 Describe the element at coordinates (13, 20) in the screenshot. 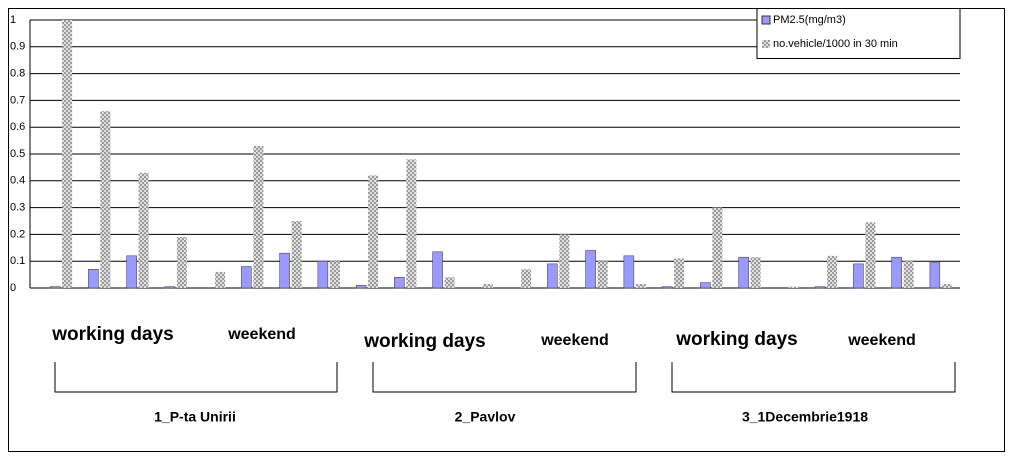

I see `y-tick-label: 1` at that location.